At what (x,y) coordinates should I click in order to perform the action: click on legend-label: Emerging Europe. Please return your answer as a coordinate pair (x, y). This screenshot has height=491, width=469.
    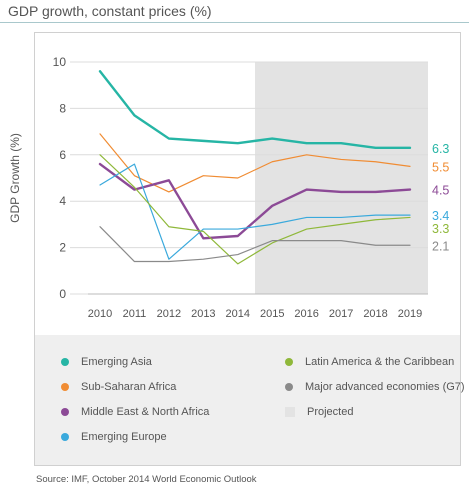
    Looking at the image, I should click on (124, 437).